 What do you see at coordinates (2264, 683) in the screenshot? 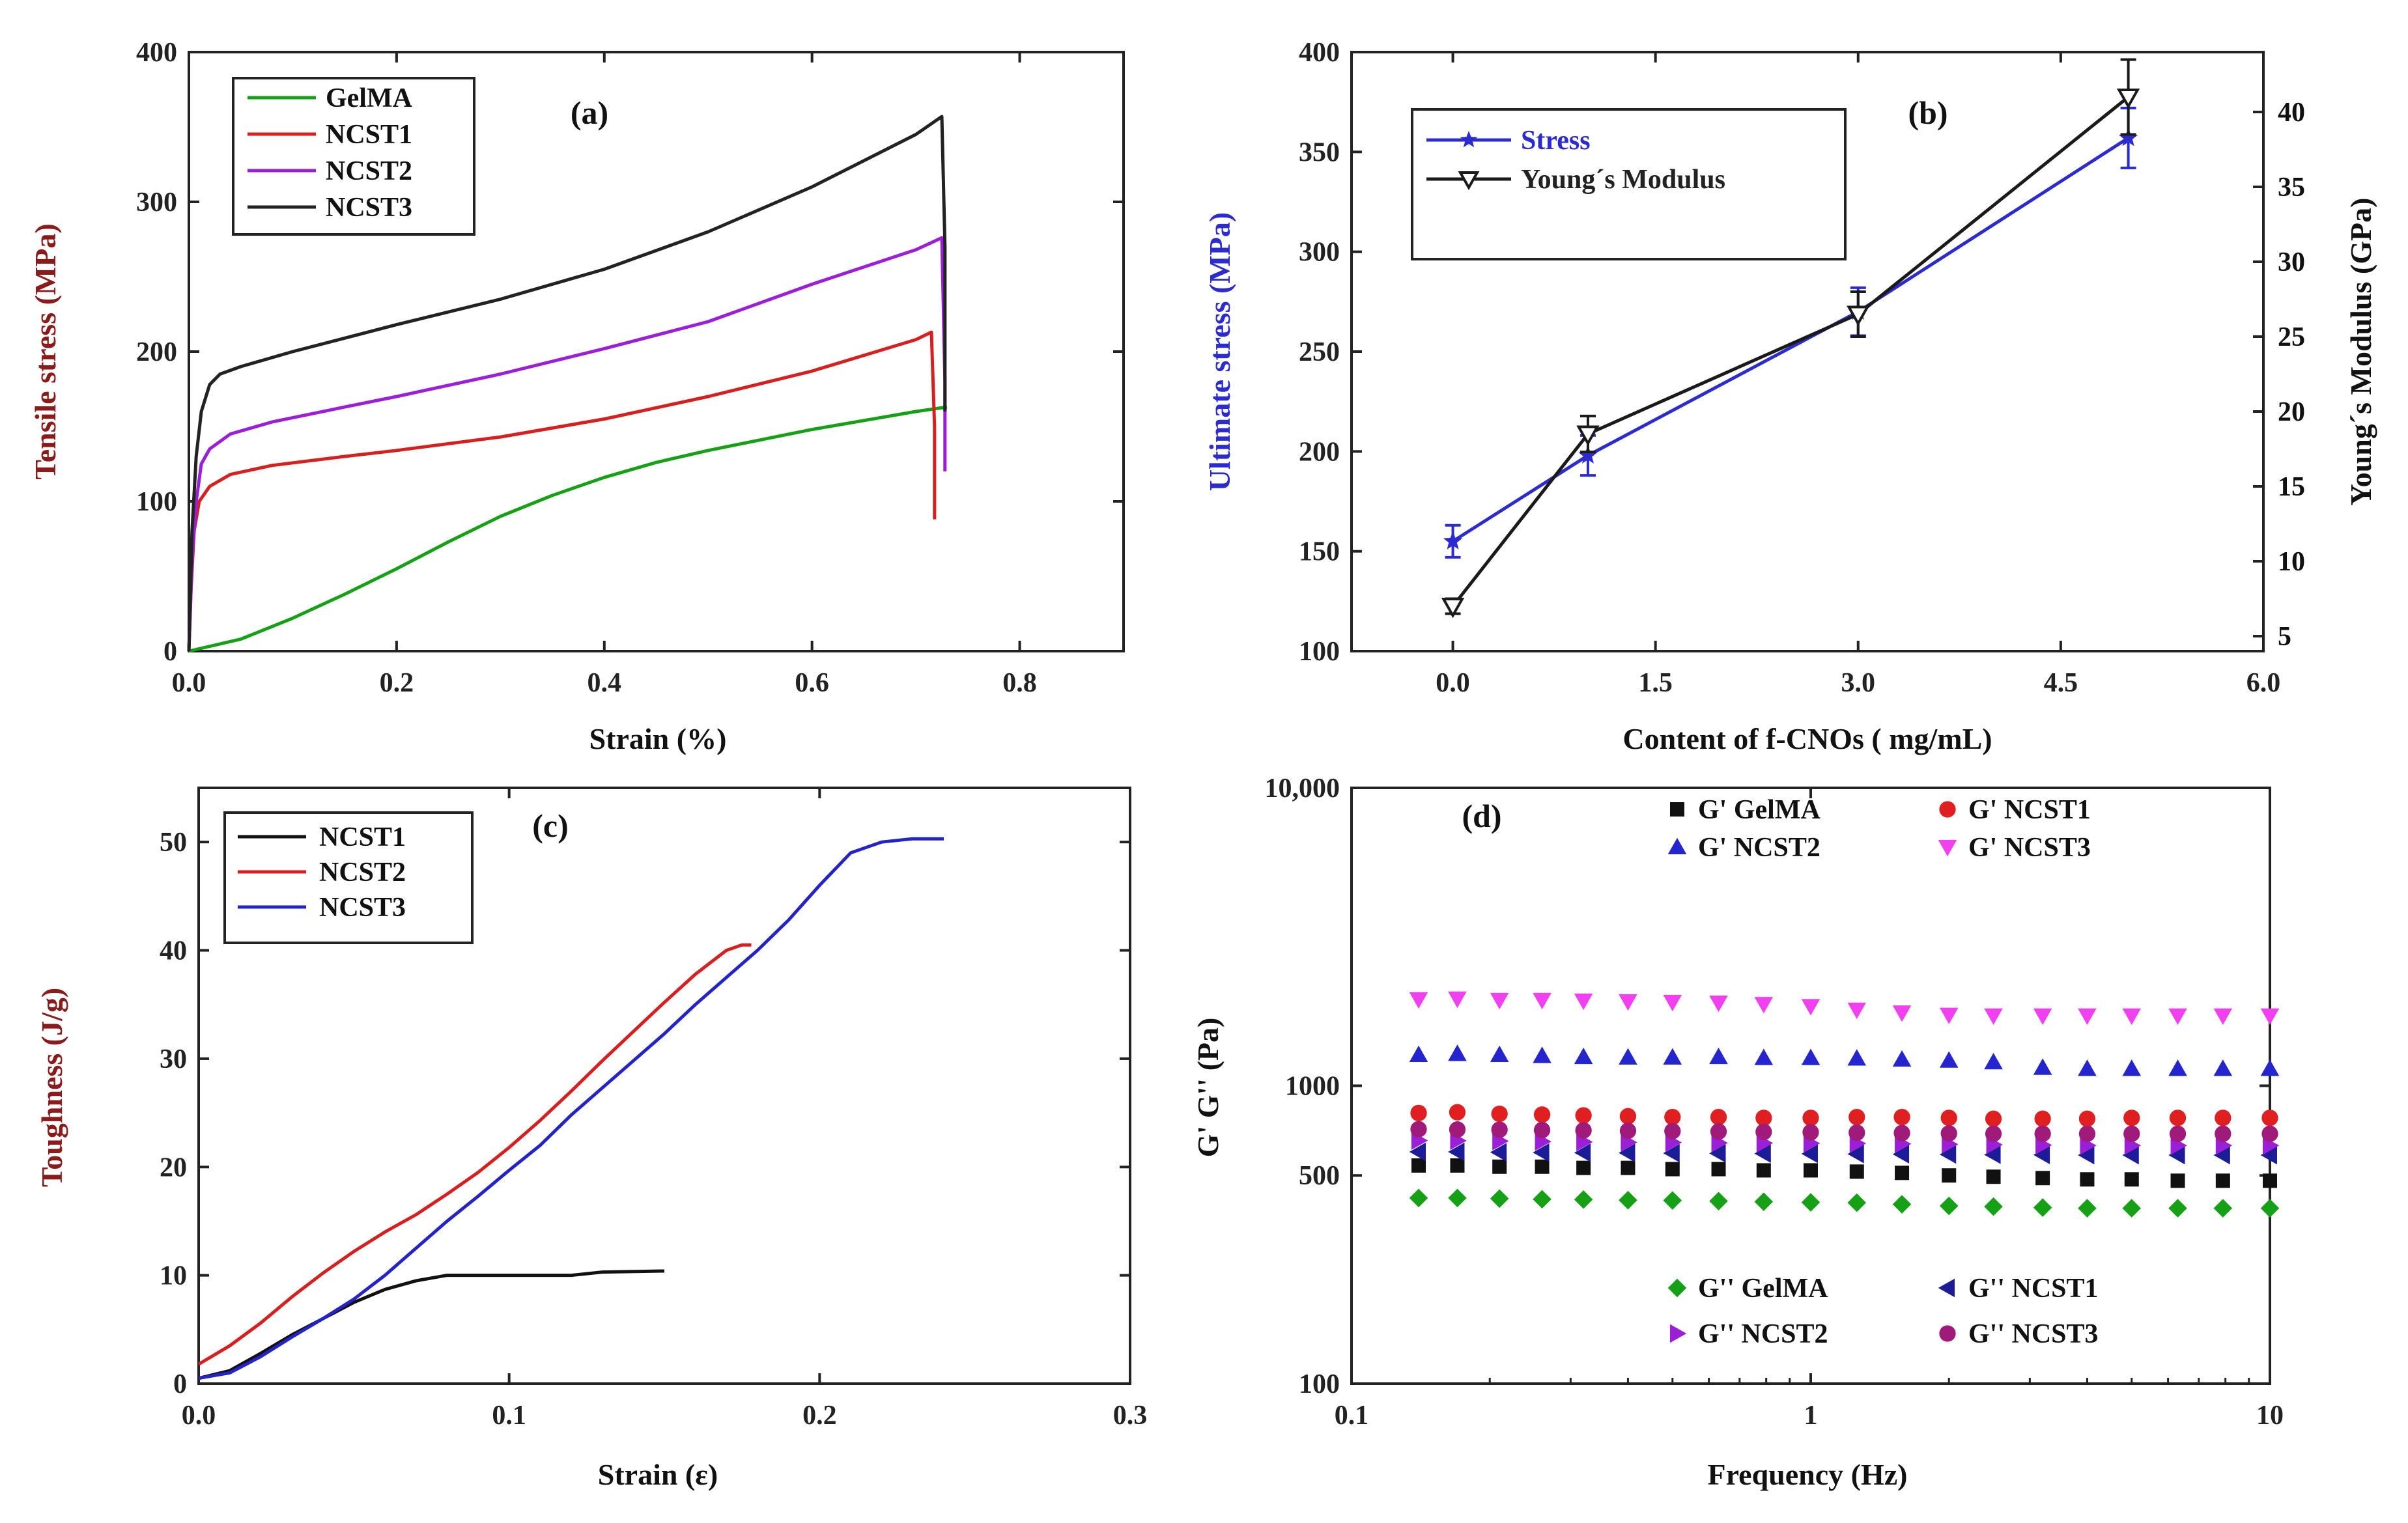
I see `x-tick-label-b: 6.0` at bounding box center [2264, 683].